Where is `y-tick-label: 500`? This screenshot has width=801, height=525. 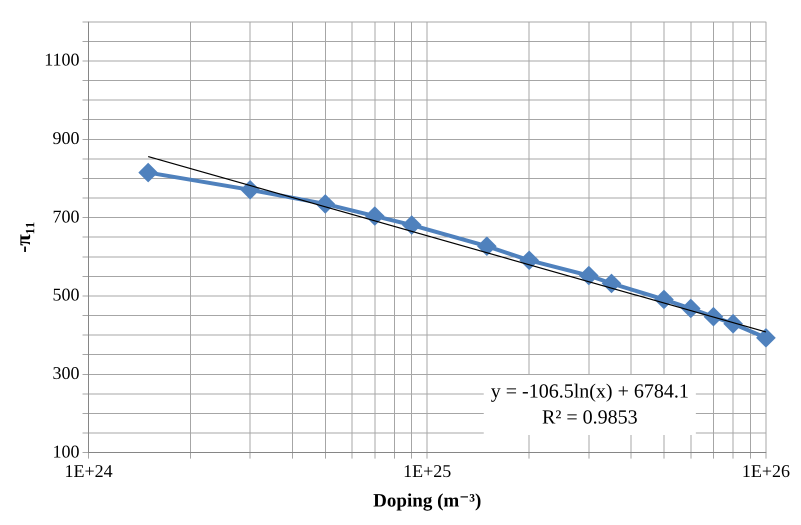 y-tick-label: 500 is located at coordinates (66, 294).